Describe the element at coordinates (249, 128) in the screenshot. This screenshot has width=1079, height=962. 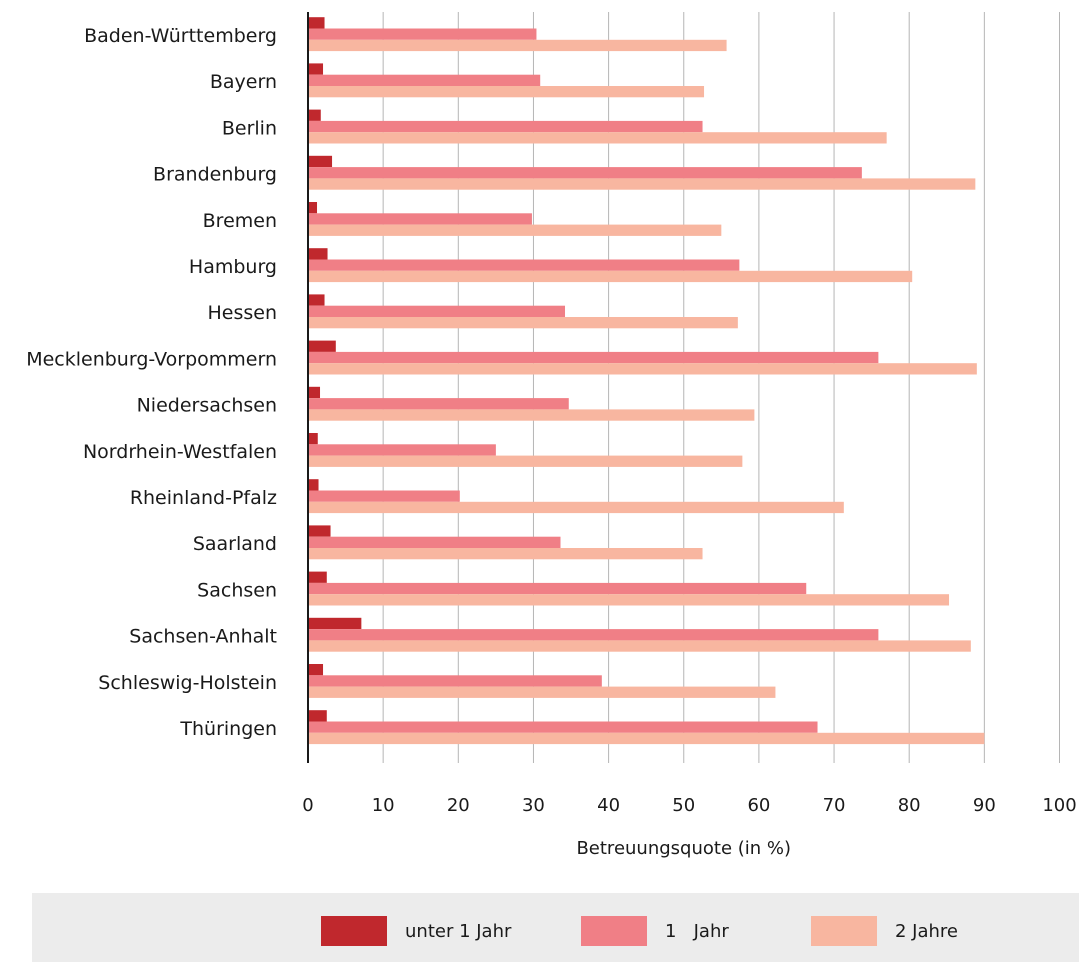
I see `category-label: Berlin` at that location.